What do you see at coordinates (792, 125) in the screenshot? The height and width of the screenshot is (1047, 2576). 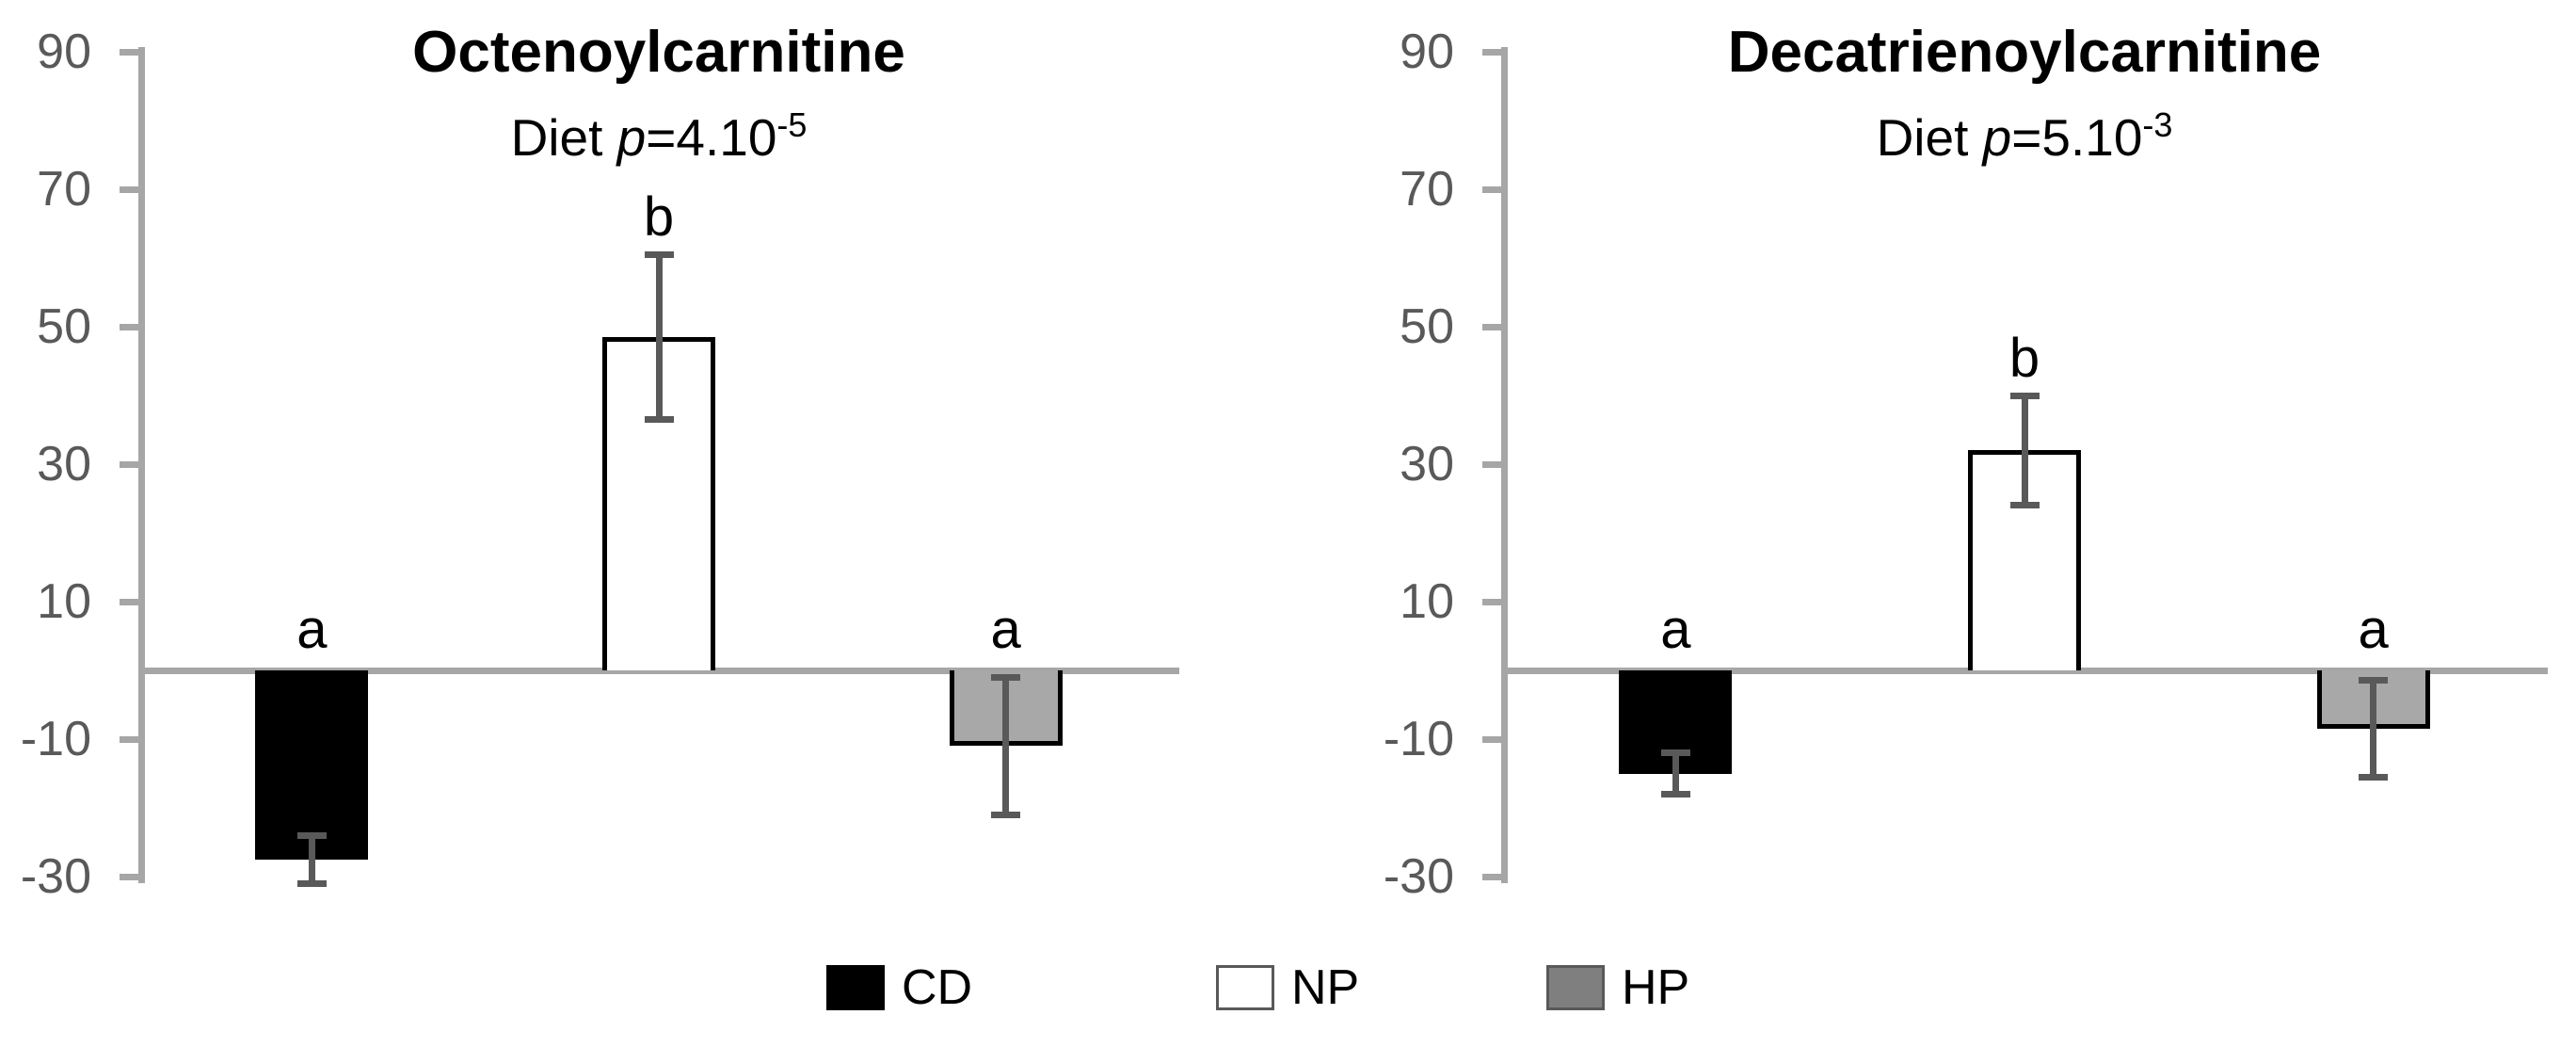 I see `subtitle-exponent: -5` at bounding box center [792, 125].